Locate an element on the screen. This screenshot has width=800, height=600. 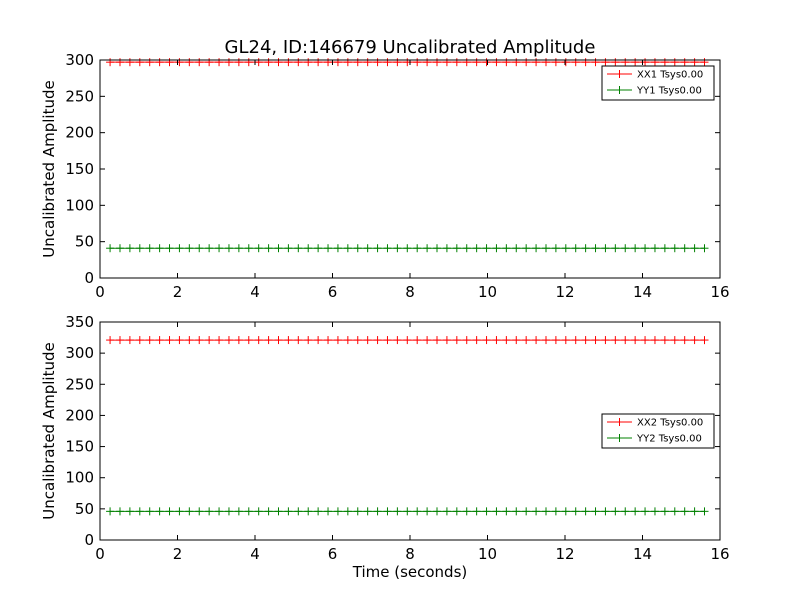
x-axis-label: Time (seconds) is located at coordinates (410, 572).